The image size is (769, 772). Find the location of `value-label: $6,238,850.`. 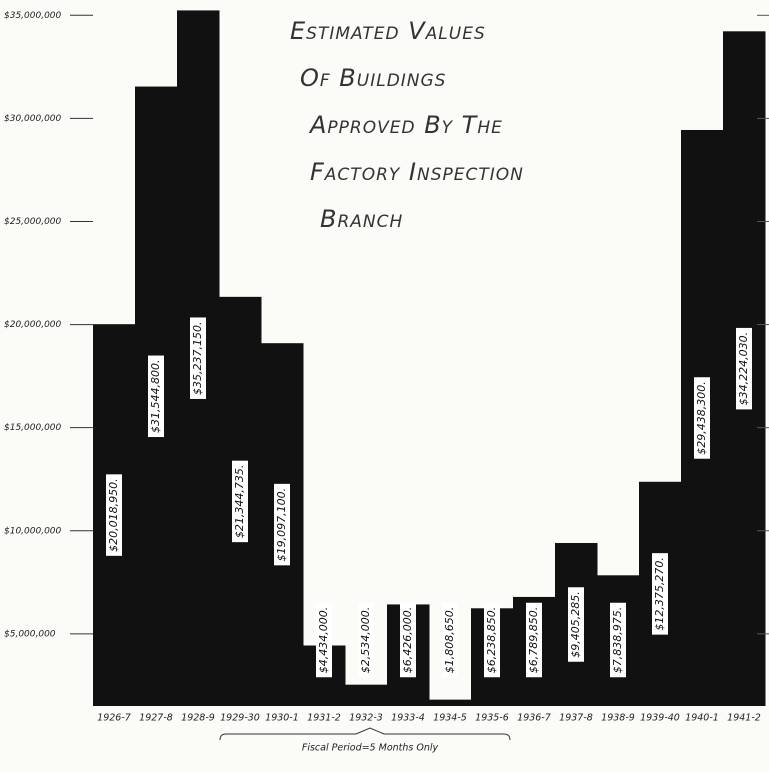

value-label: $6,238,850. is located at coordinates (491, 640).